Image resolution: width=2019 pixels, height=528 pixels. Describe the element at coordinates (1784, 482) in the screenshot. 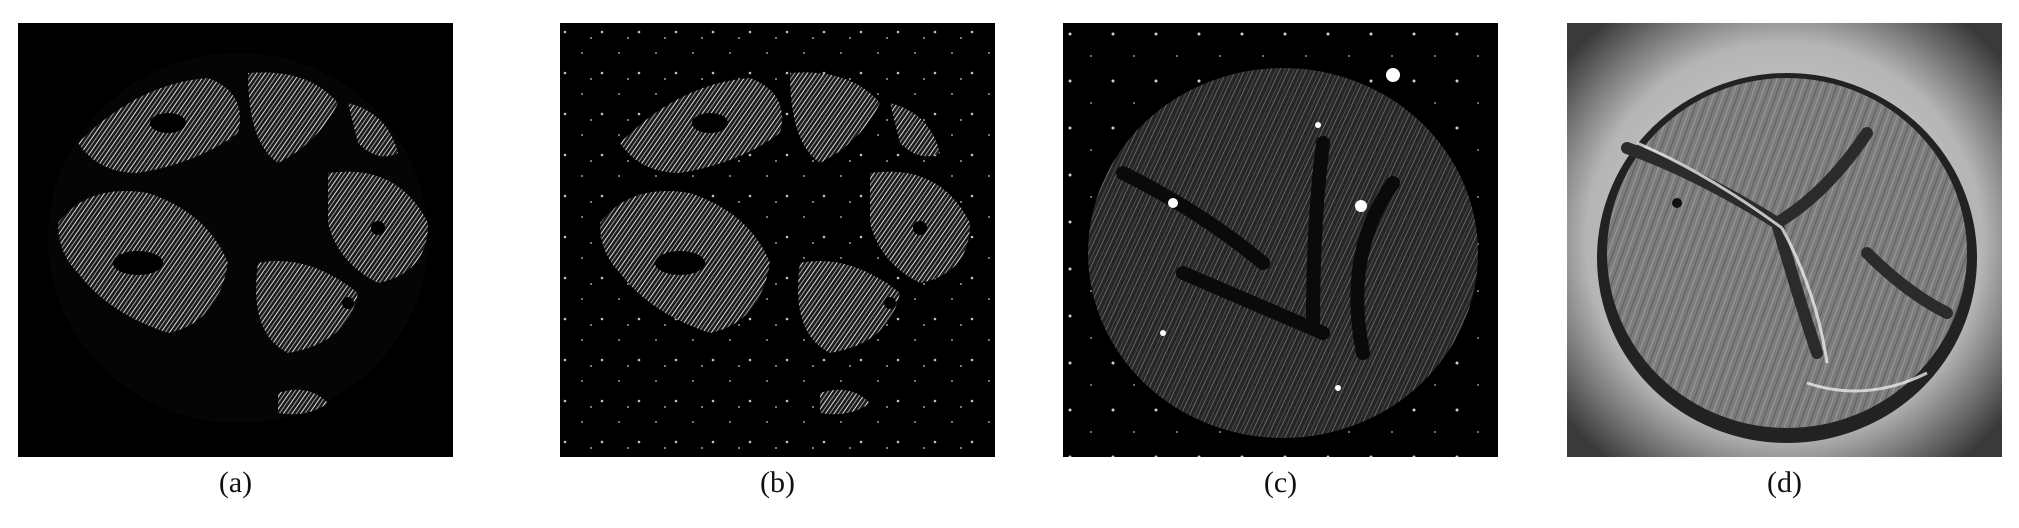

I see `caption-d: (d)` at that location.